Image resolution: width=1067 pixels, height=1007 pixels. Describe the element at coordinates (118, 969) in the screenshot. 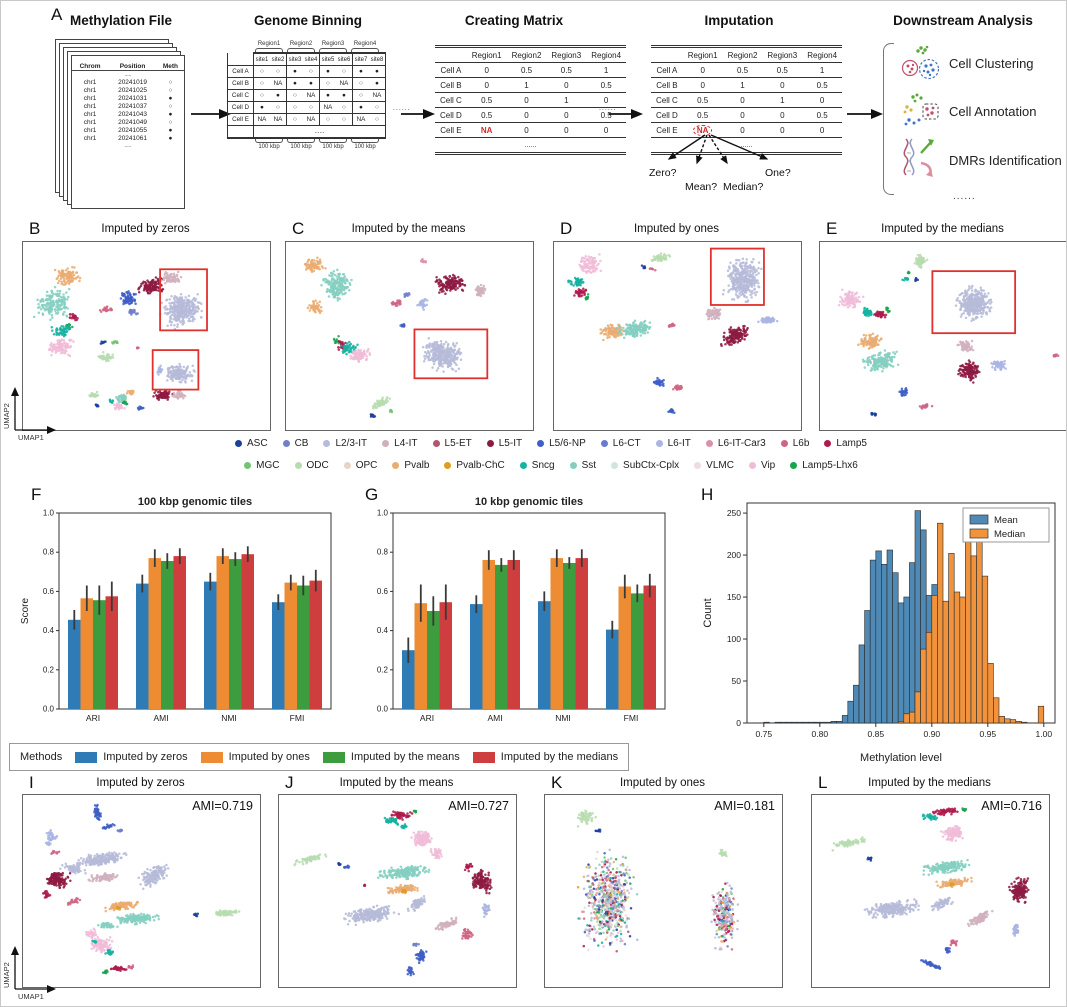

I see `umap-cluster-lamp5` at that location.